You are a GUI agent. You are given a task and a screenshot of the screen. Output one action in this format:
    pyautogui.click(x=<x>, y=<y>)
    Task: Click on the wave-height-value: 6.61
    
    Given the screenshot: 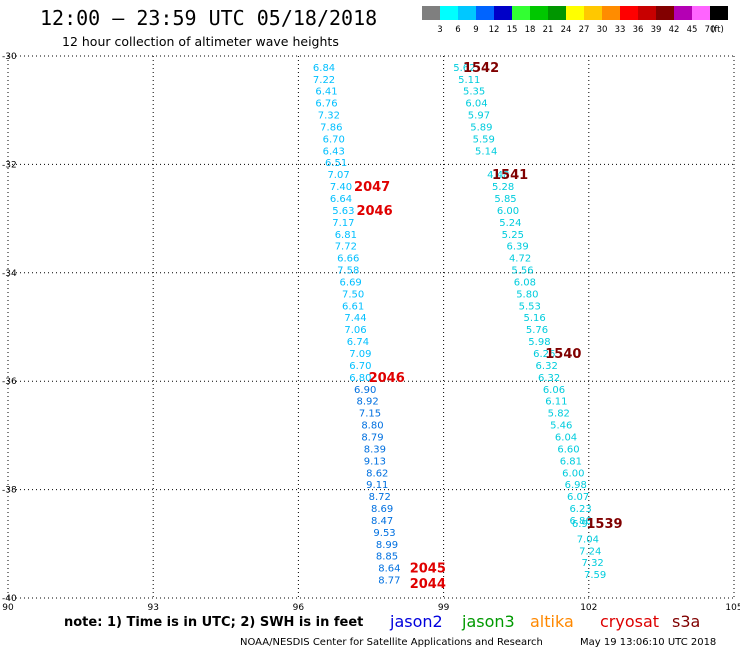 What is the action you would take?
    pyautogui.click(x=353, y=306)
    